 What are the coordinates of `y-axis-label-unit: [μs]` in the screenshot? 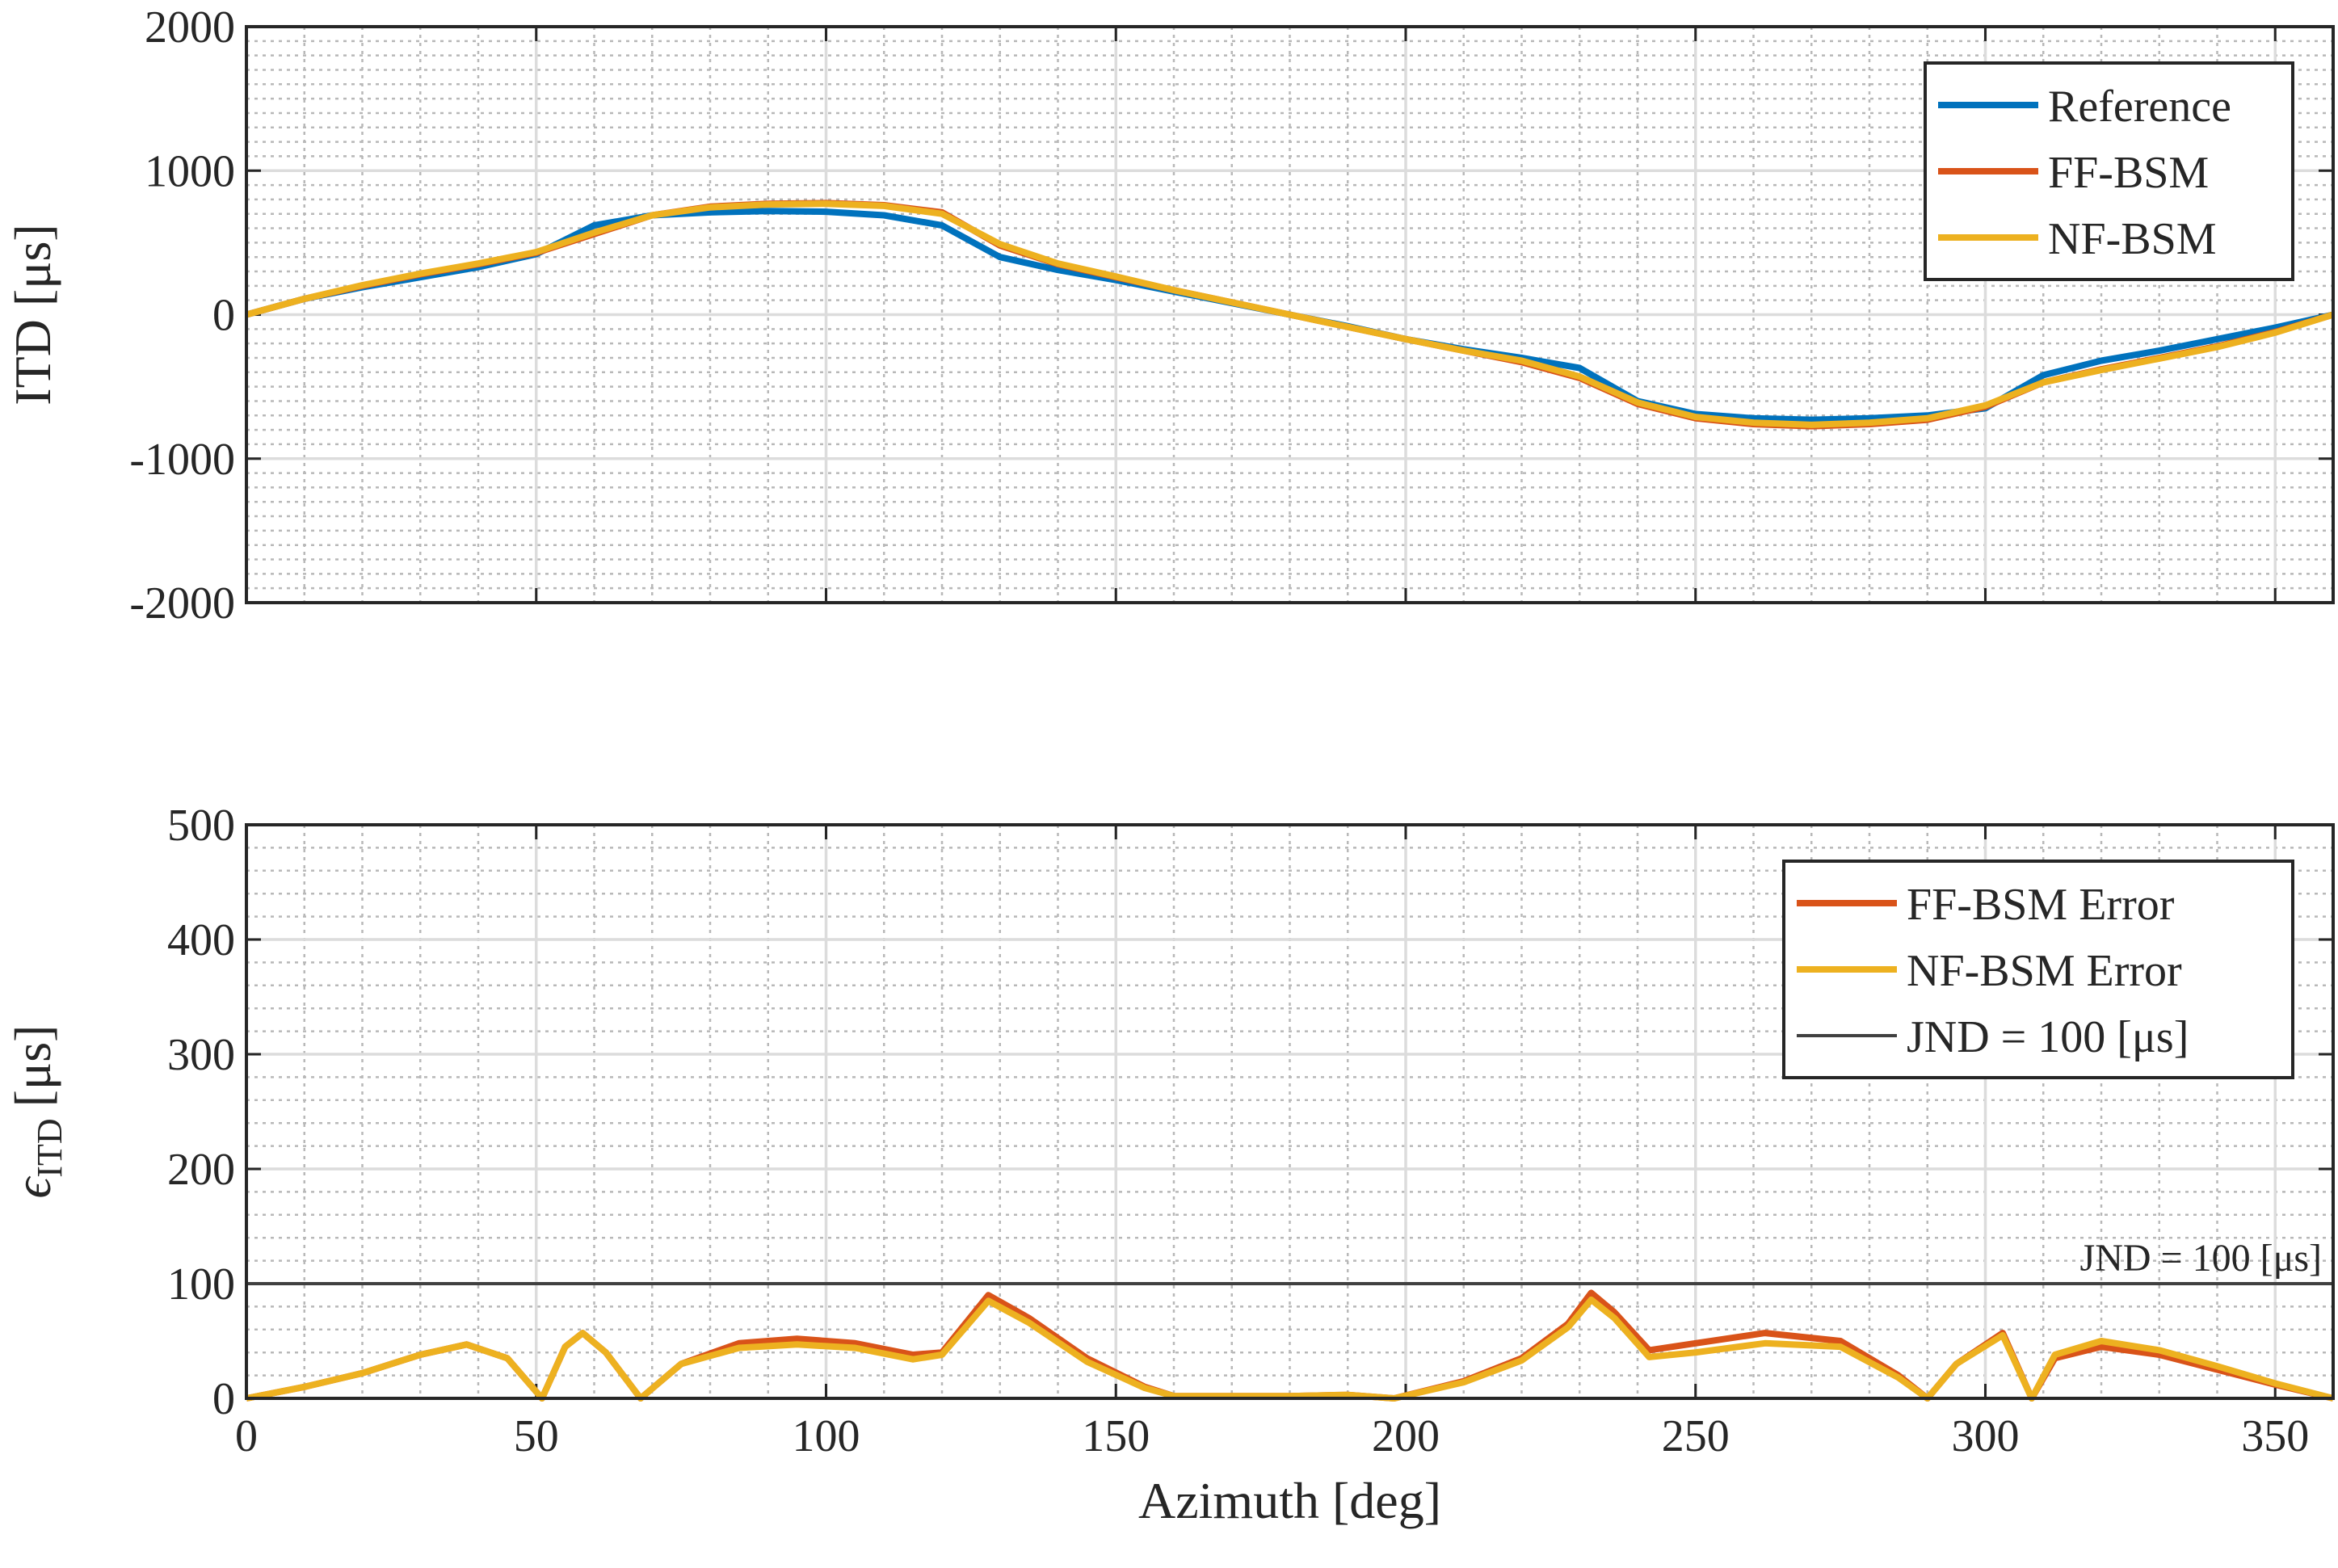 It's located at (32, 1066).